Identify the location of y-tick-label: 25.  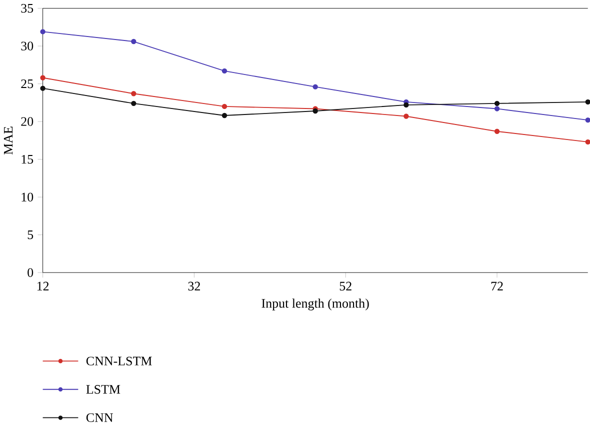
(27, 83).